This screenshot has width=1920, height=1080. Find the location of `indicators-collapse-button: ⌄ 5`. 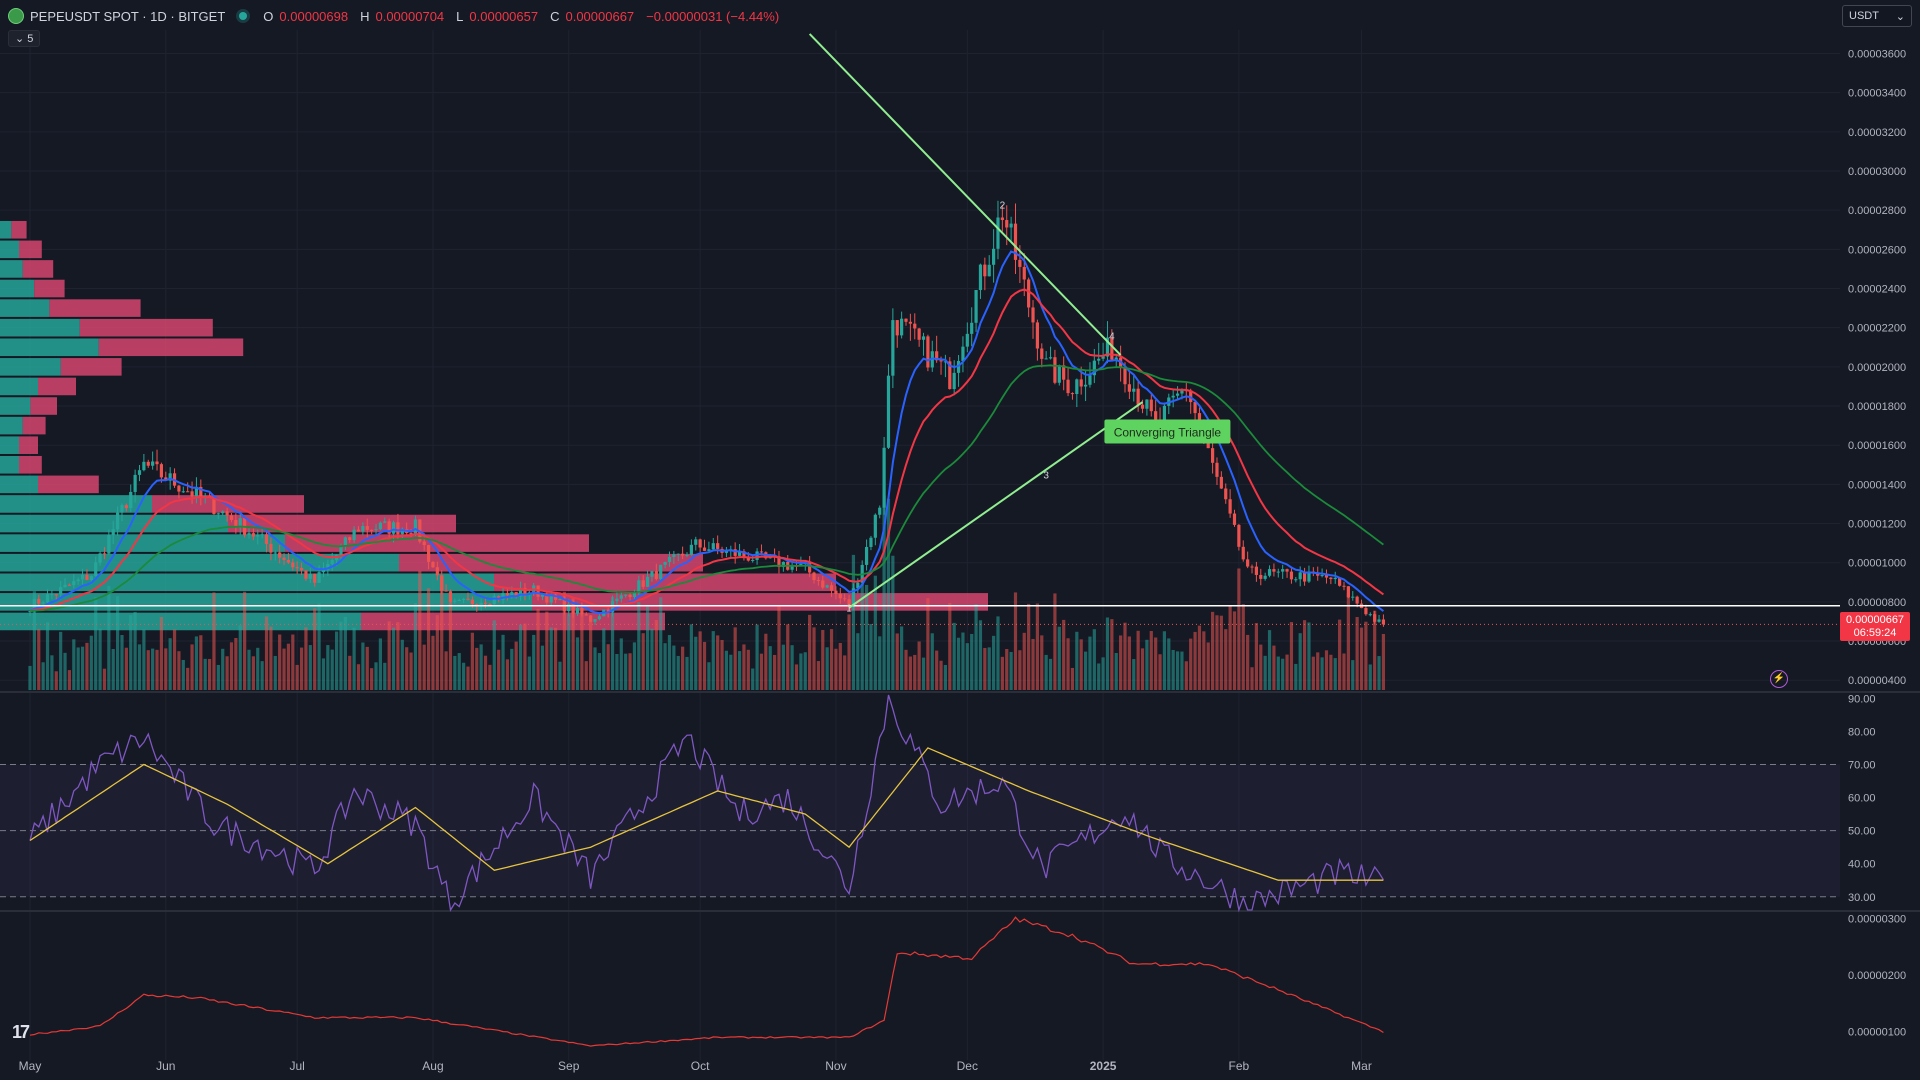

indicators-collapse-button: ⌄ 5 is located at coordinates (24, 38).